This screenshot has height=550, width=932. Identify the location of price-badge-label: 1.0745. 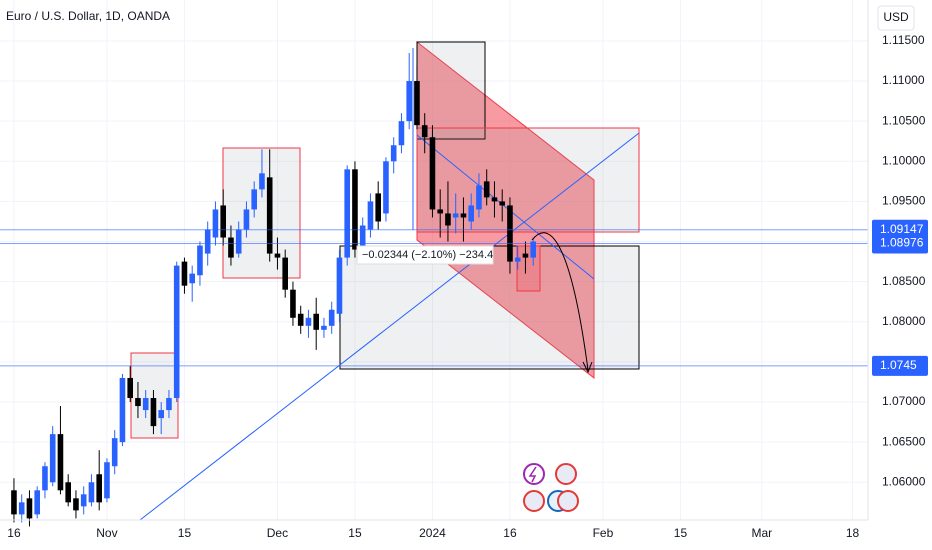
(898, 365).